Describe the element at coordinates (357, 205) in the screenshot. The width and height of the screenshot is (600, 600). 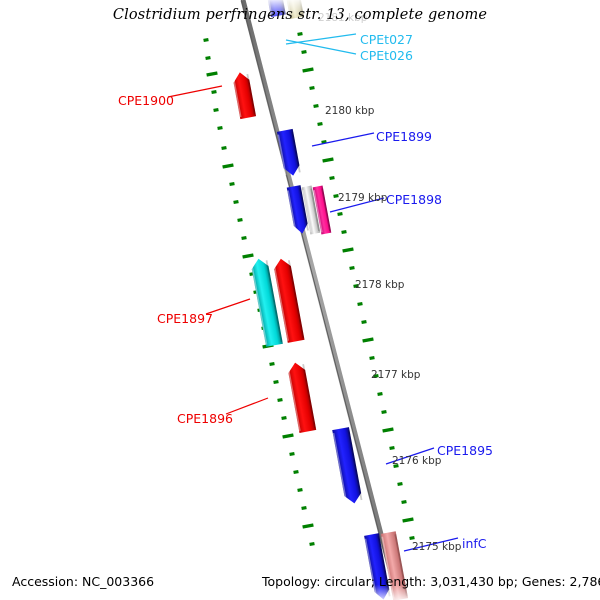
I see `leader-line-CPE1898` at that location.